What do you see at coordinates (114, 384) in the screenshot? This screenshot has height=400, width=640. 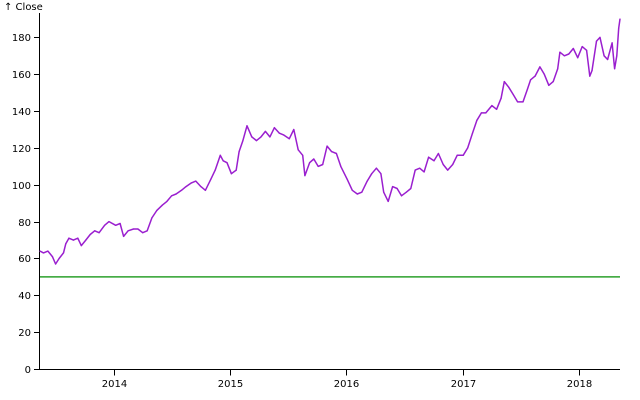 I see `x-tick-label: 2014` at bounding box center [114, 384].